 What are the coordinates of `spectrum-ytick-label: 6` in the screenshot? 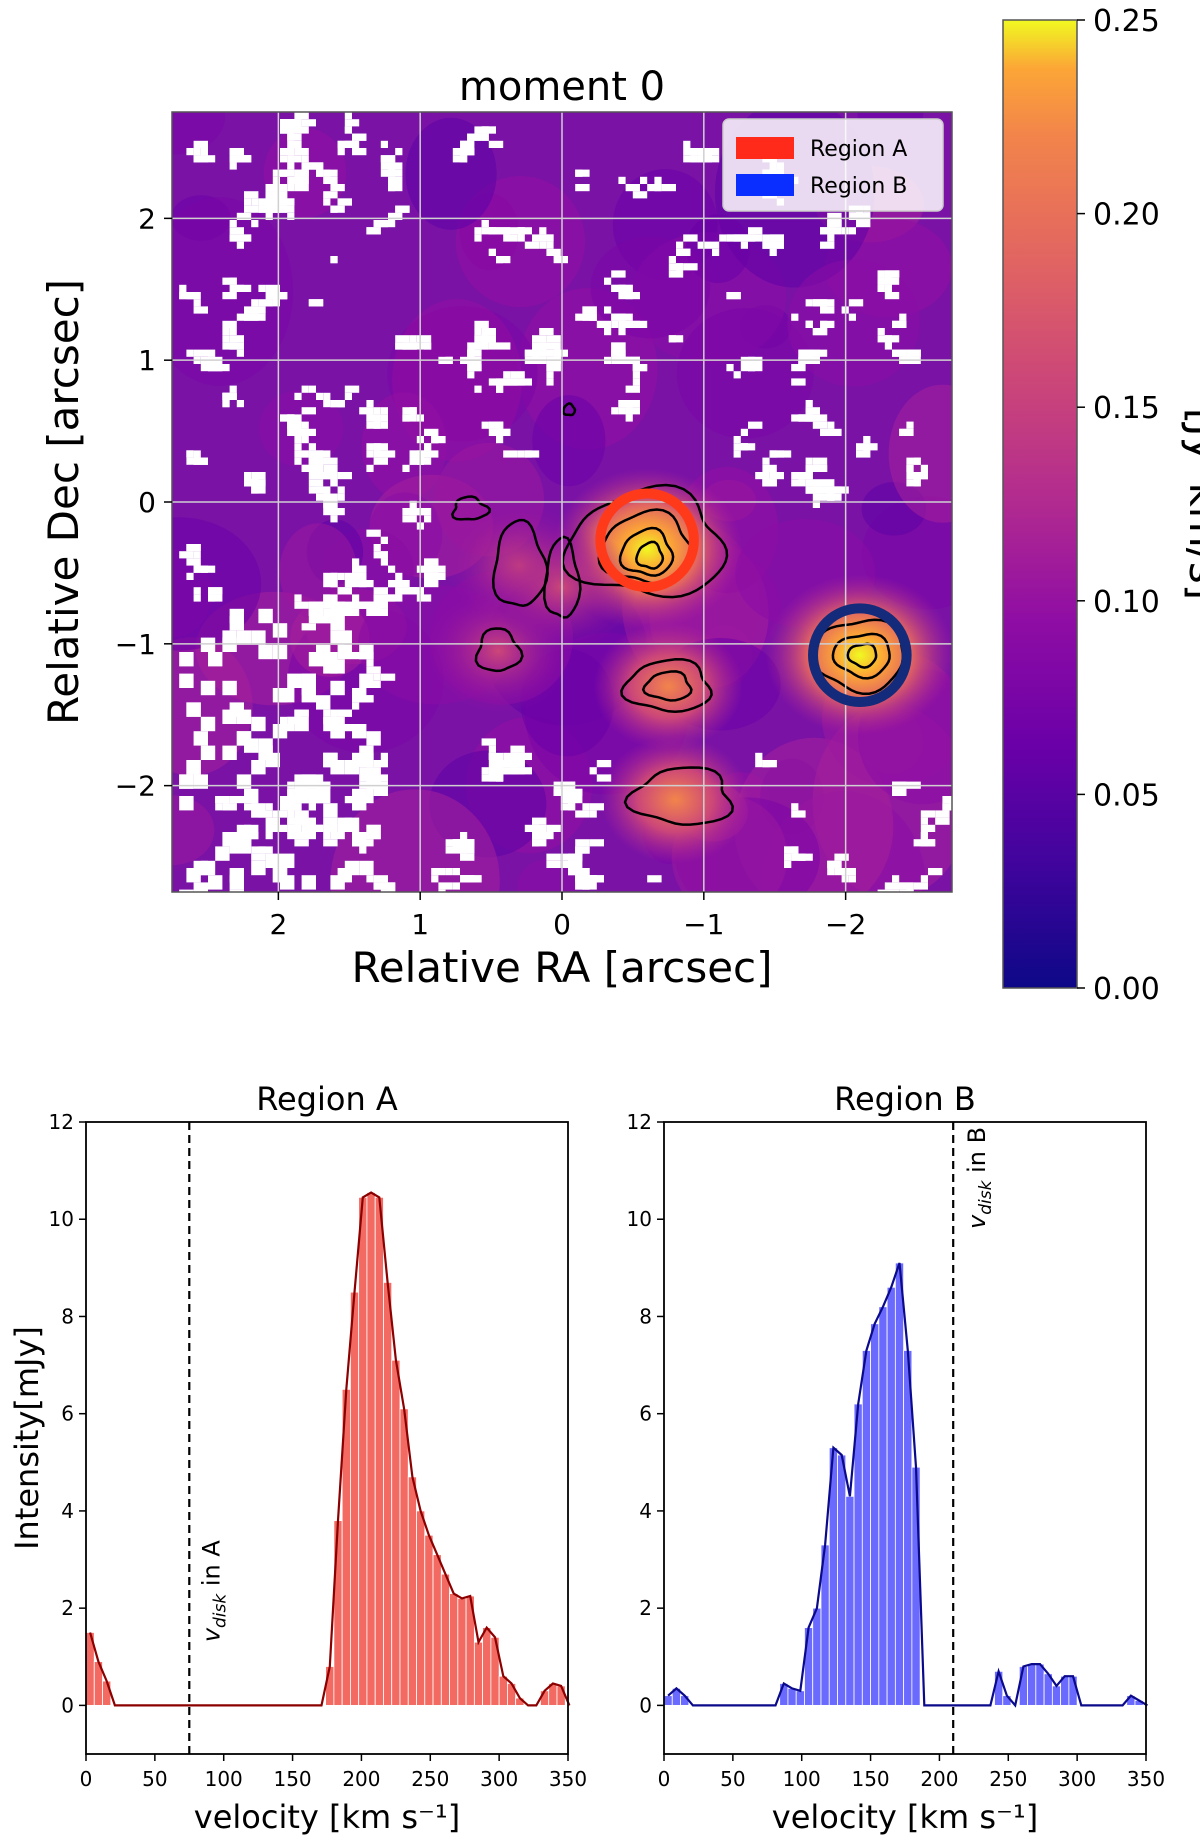 It's located at (645, 1414).